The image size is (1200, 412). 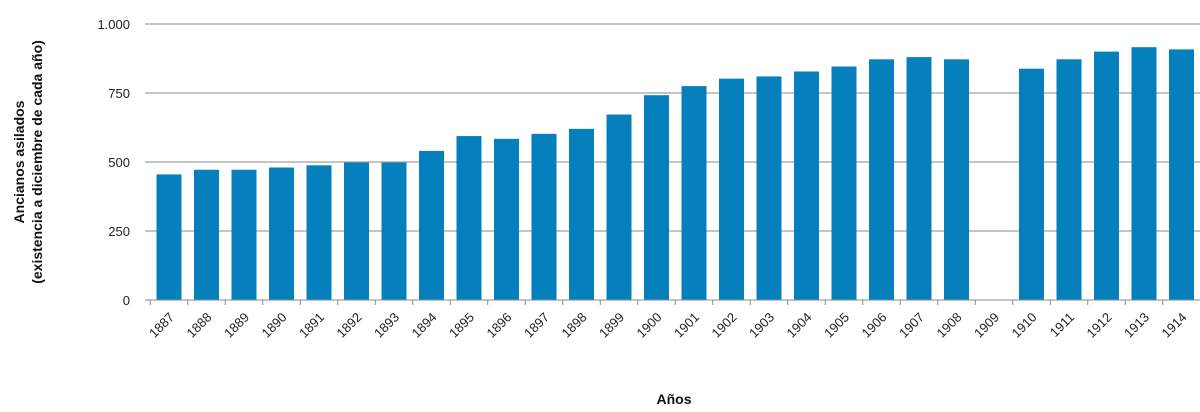 What do you see at coordinates (349, 325) in the screenshot?
I see `x-tick-label-1892: 1892` at bounding box center [349, 325].